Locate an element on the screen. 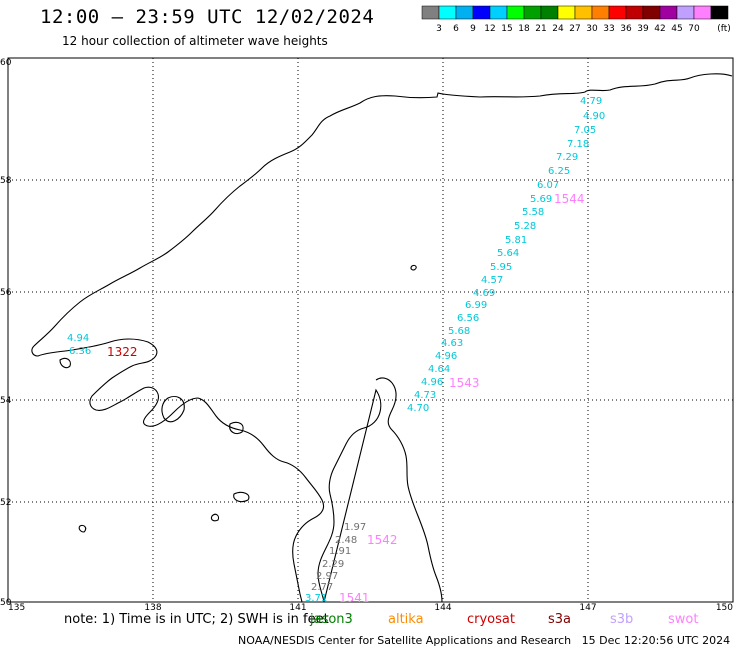 This screenshot has height=650, width=740. satellite-legend-cryosat: cryosat is located at coordinates (491, 619).